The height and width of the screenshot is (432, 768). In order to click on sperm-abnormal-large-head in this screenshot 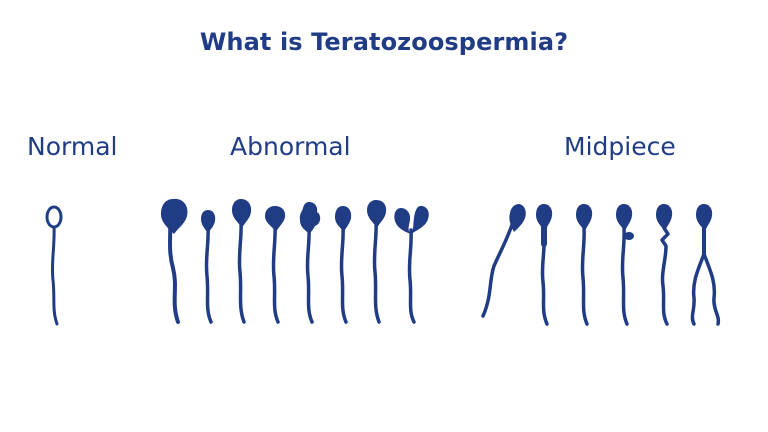, I will do `click(174, 261)`.